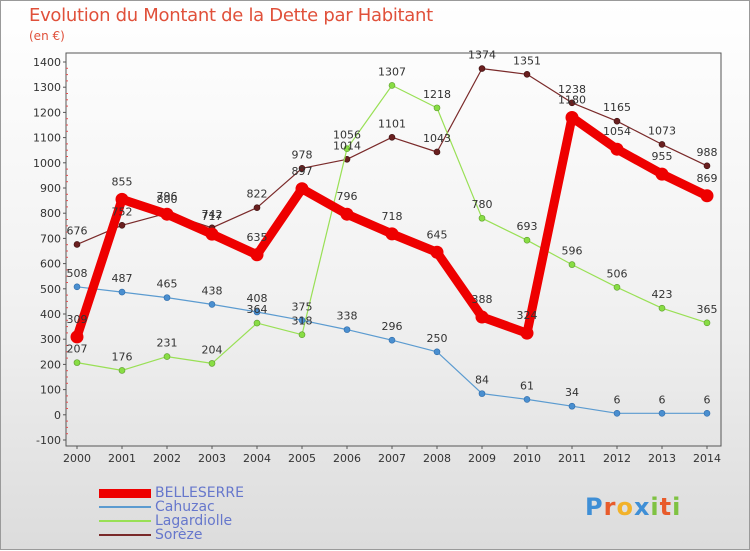 Image resolution: width=750 pixels, height=551 pixels. What do you see at coordinates (347, 135) in the screenshot?
I see `data-label-lagardiolle: 1056` at bounding box center [347, 135].